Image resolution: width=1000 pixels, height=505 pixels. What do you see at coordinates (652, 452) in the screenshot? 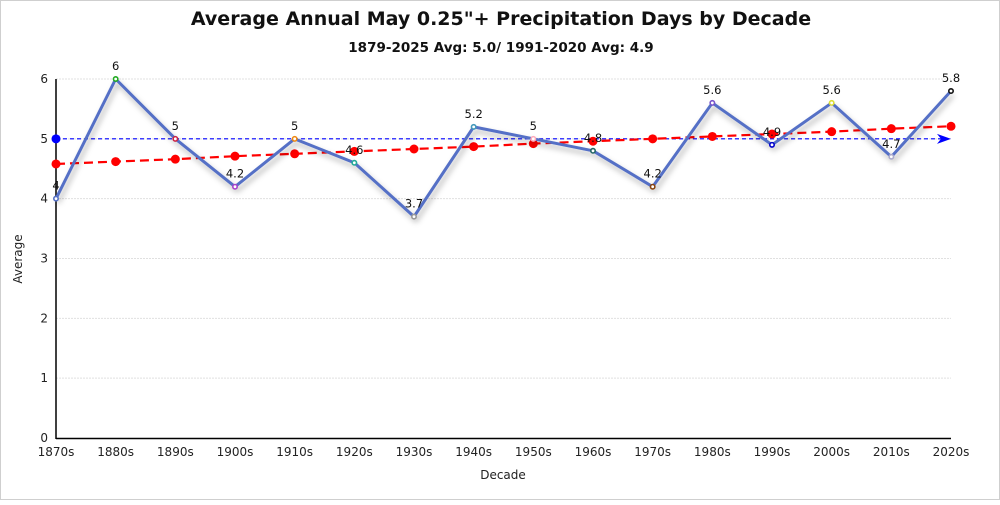
I see `x-tick-label: 1970s` at bounding box center [652, 452].